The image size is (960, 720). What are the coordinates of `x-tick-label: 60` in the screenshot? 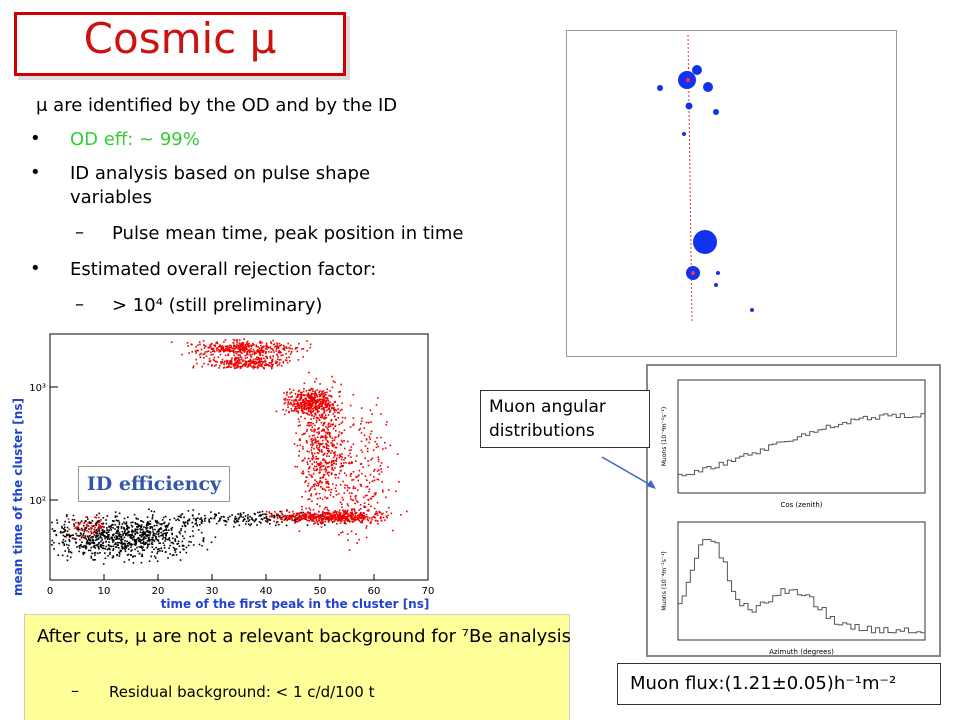 It's located at (374, 591).